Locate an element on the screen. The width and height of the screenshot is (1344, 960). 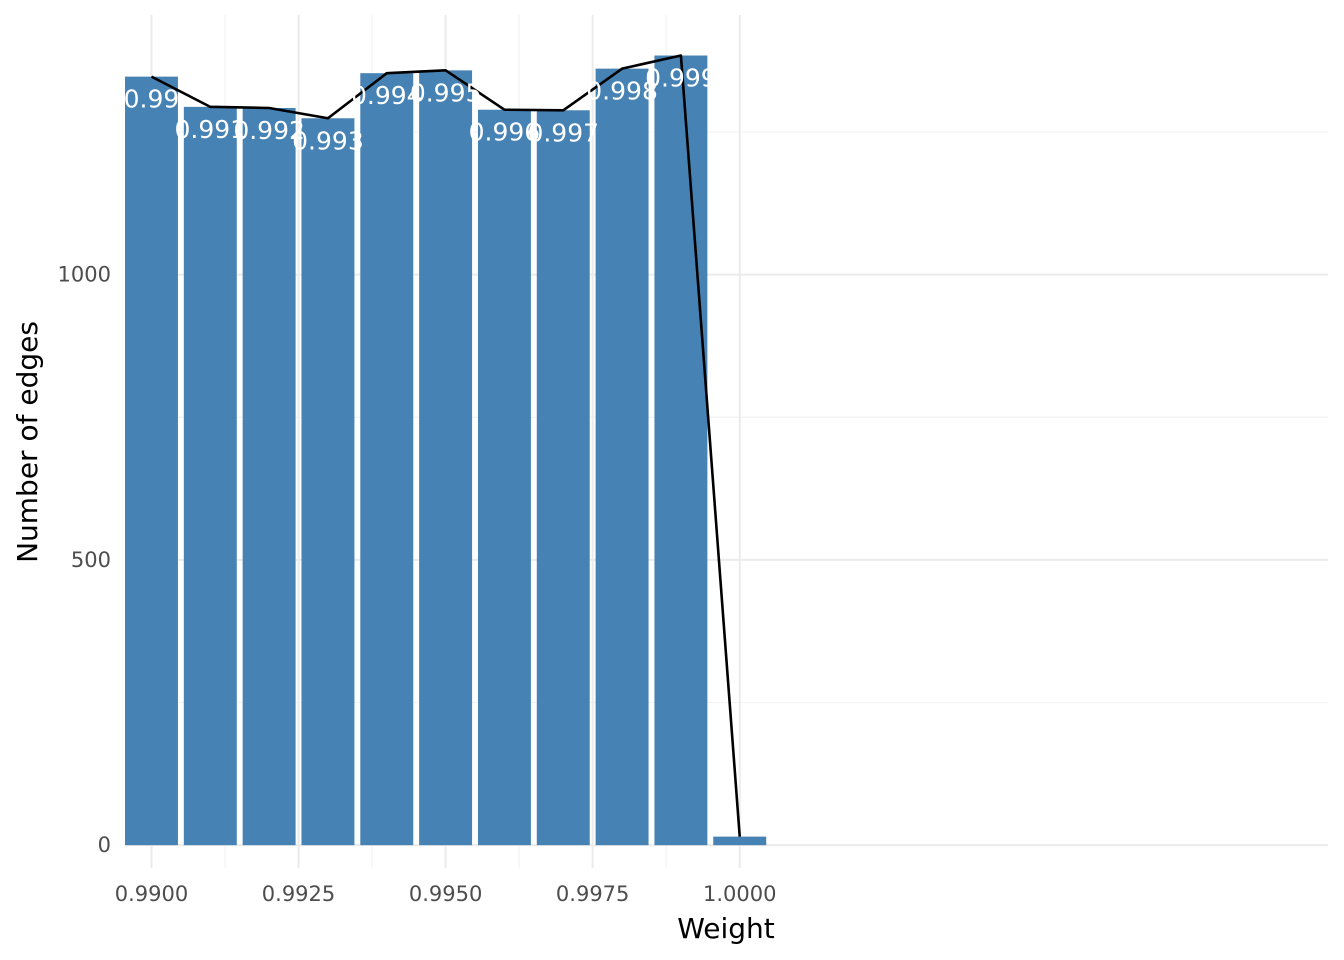
y-tick-label: 500 is located at coordinates (91, 560).